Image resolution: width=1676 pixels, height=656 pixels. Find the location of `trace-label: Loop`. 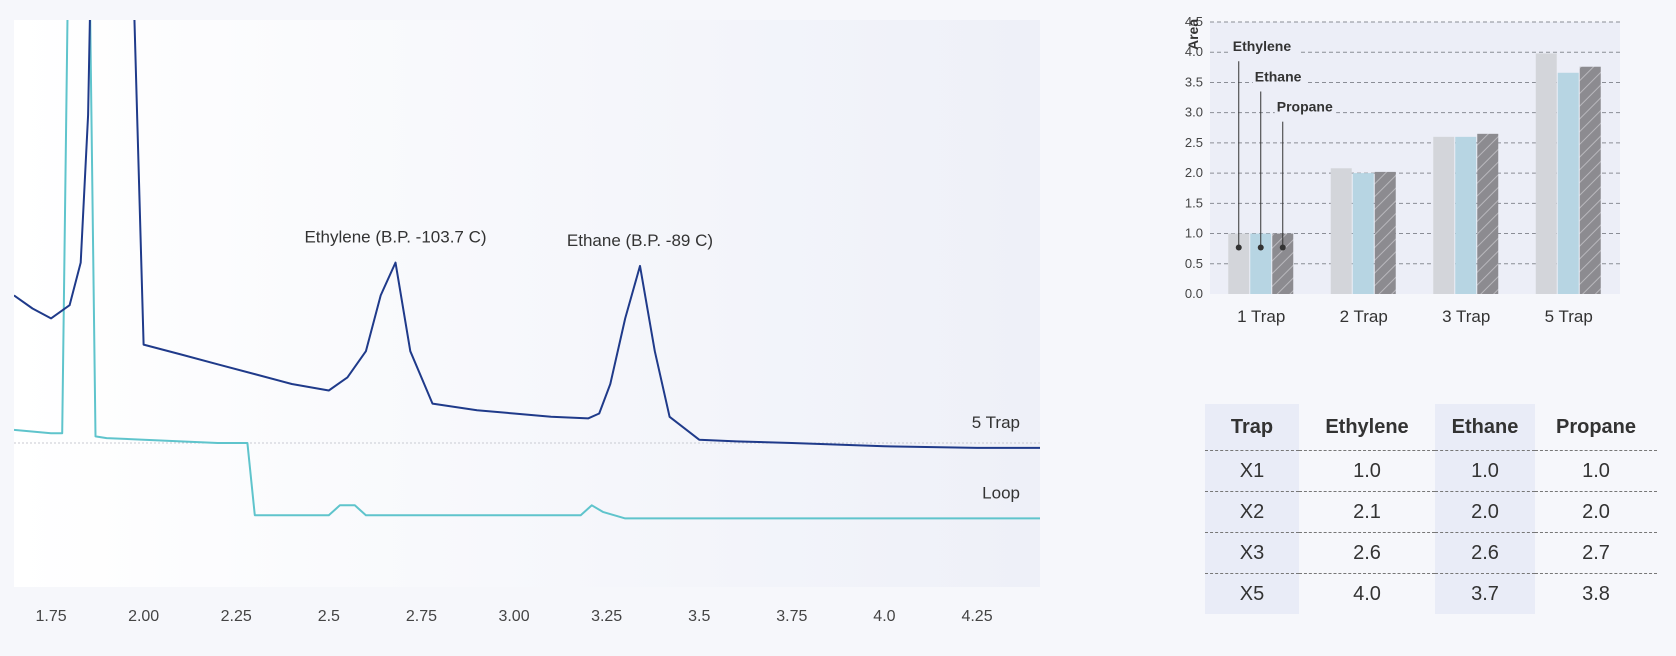

trace-label: Loop is located at coordinates (1001, 492).